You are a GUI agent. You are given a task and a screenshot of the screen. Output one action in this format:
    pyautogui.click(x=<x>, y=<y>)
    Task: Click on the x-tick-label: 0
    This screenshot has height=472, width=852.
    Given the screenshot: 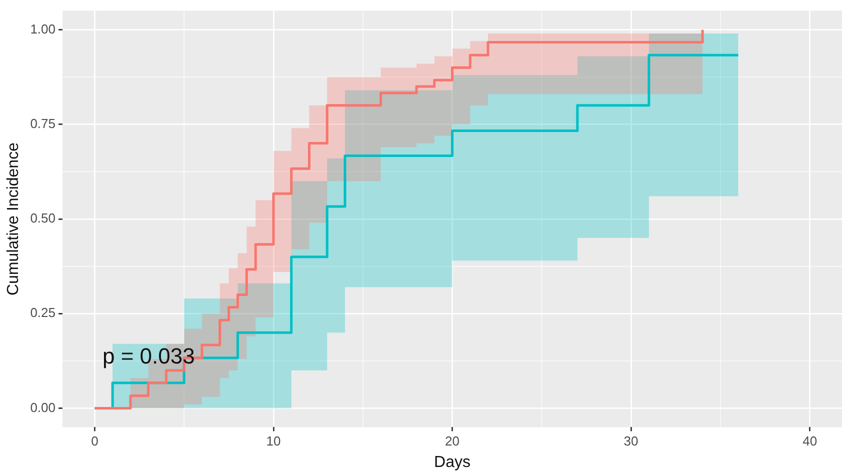 What is the action you would take?
    pyautogui.click(x=94, y=441)
    